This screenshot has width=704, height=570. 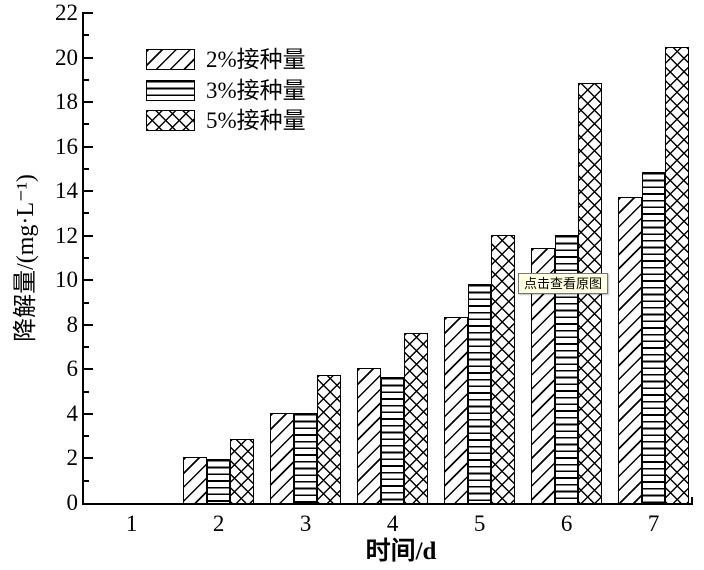 What do you see at coordinates (479, 393) in the screenshot?
I see `bar-3%接种量-day5` at bounding box center [479, 393].